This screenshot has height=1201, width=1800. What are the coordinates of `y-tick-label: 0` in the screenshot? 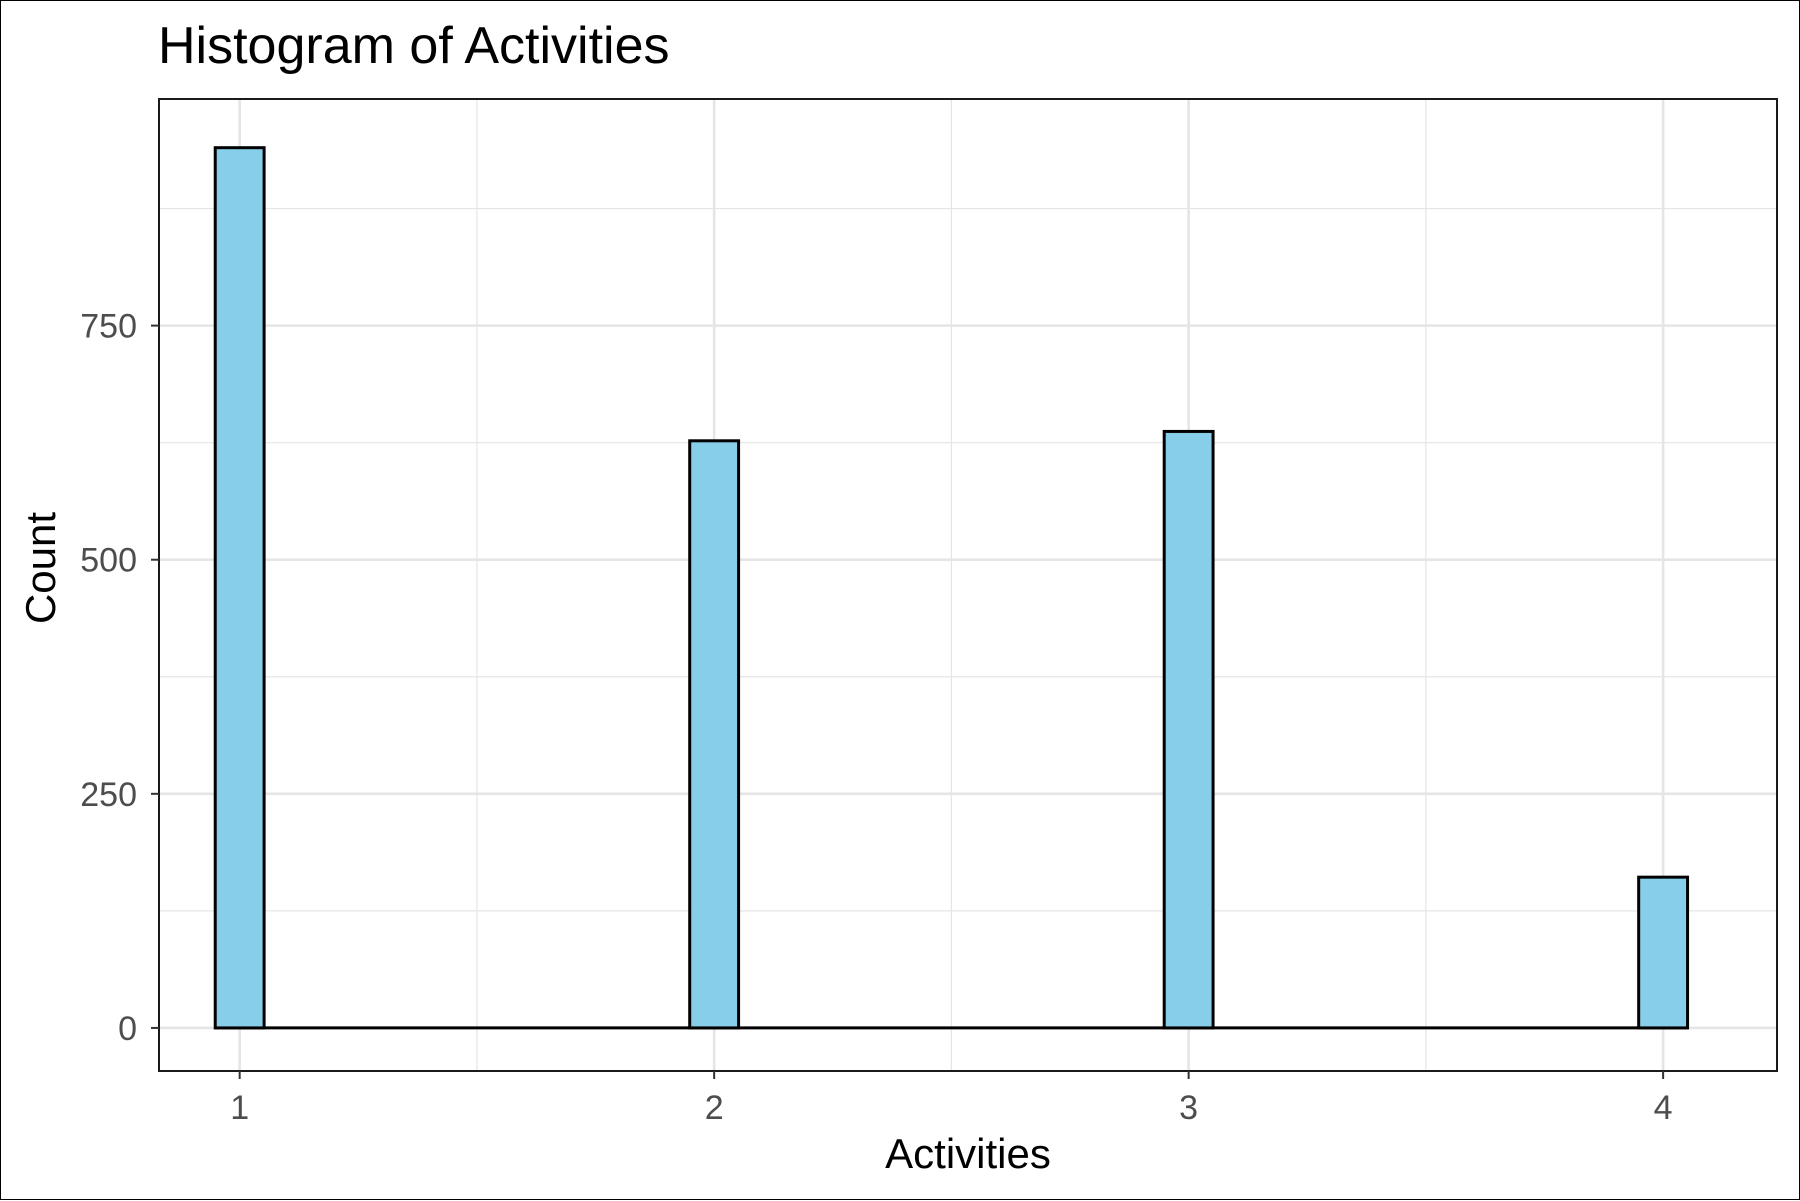 It's located at (127, 1029).